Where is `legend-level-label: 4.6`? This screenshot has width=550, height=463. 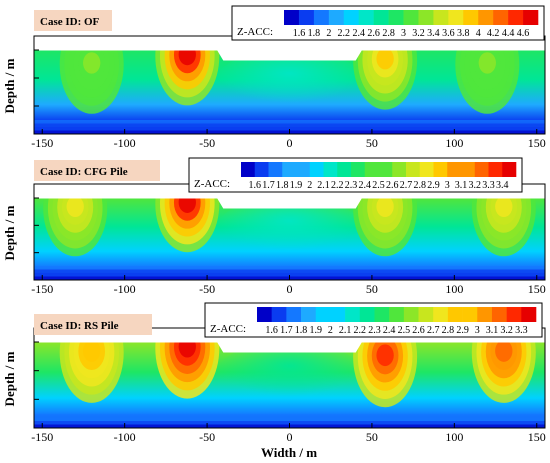 legend-level-label: 4.6 is located at coordinates (523, 33).